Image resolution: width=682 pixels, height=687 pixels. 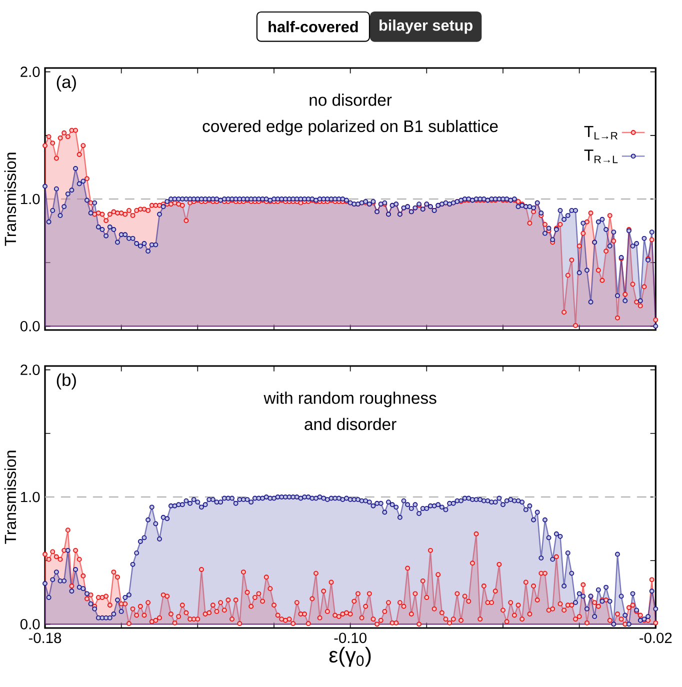 I want to click on legend-label: T$_{R→L}$, so click(x=601, y=157).